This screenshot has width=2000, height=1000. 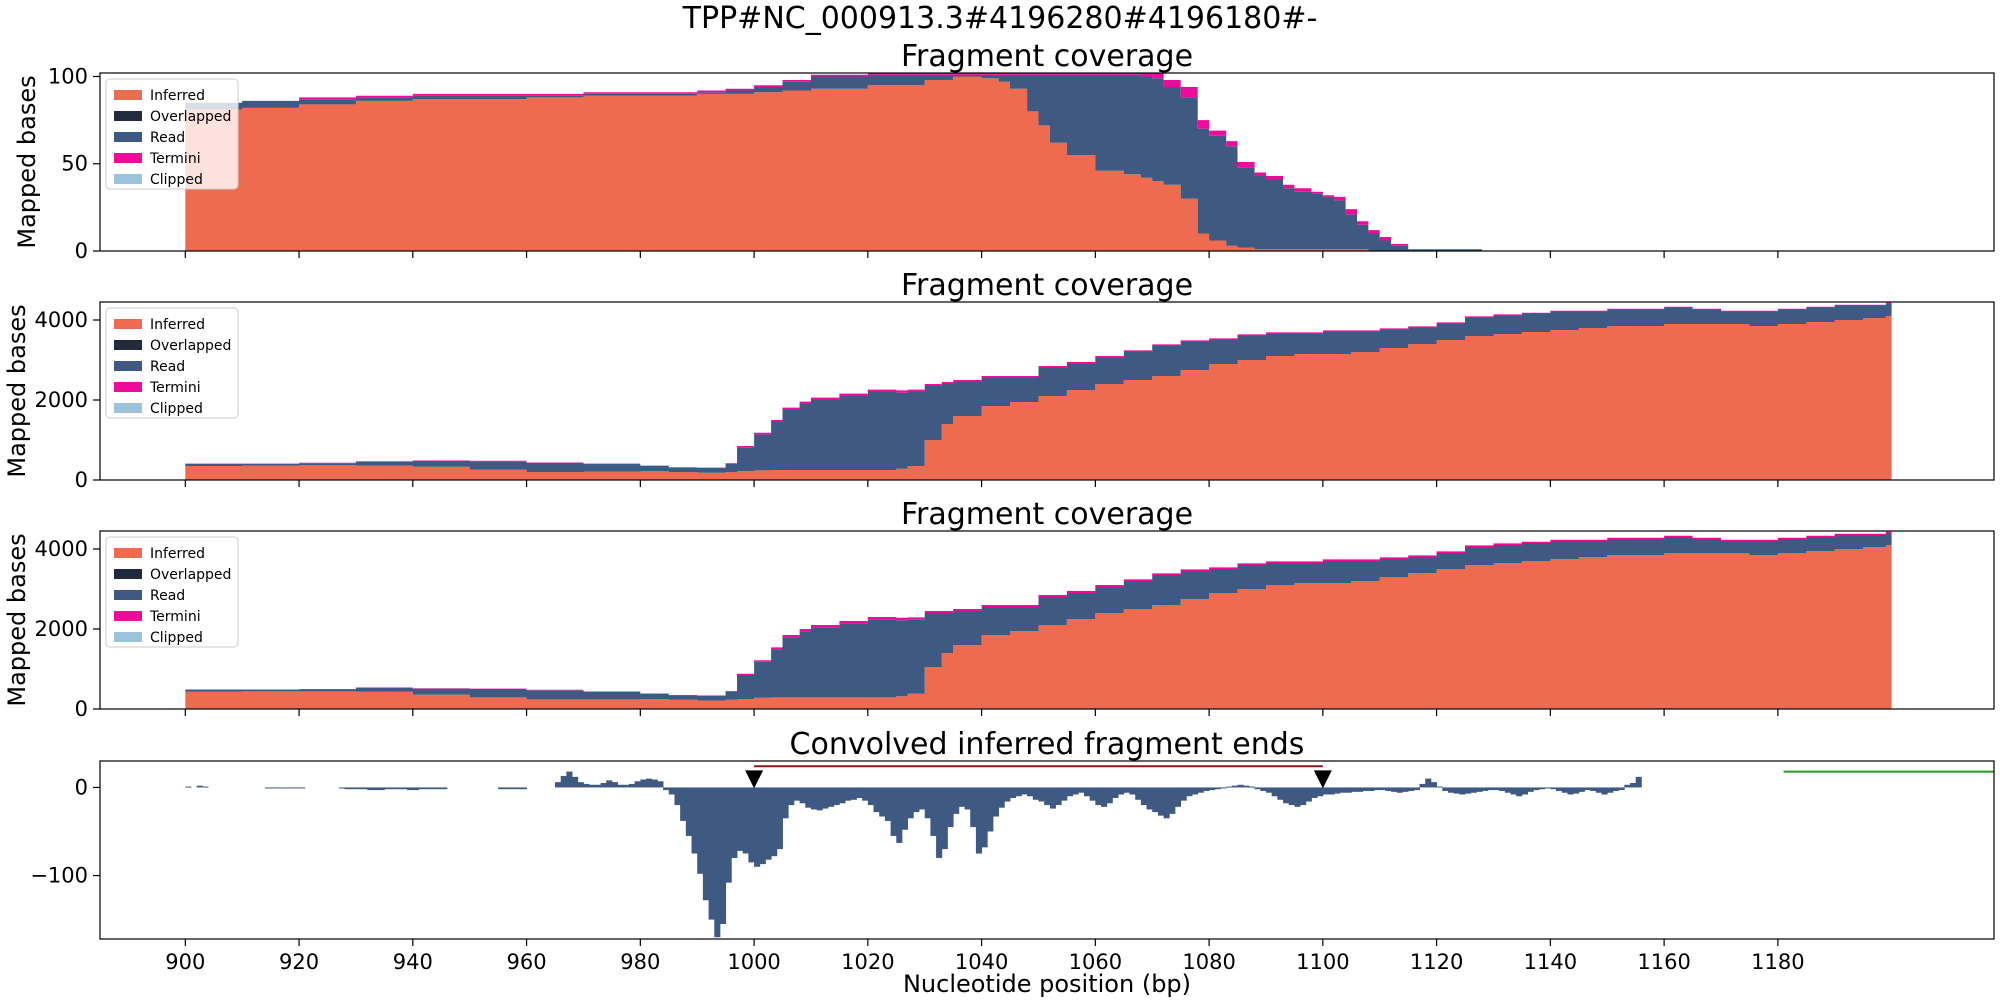 I want to click on panel-4-title: Convolved inferred fragment ends, so click(x=1047, y=744).